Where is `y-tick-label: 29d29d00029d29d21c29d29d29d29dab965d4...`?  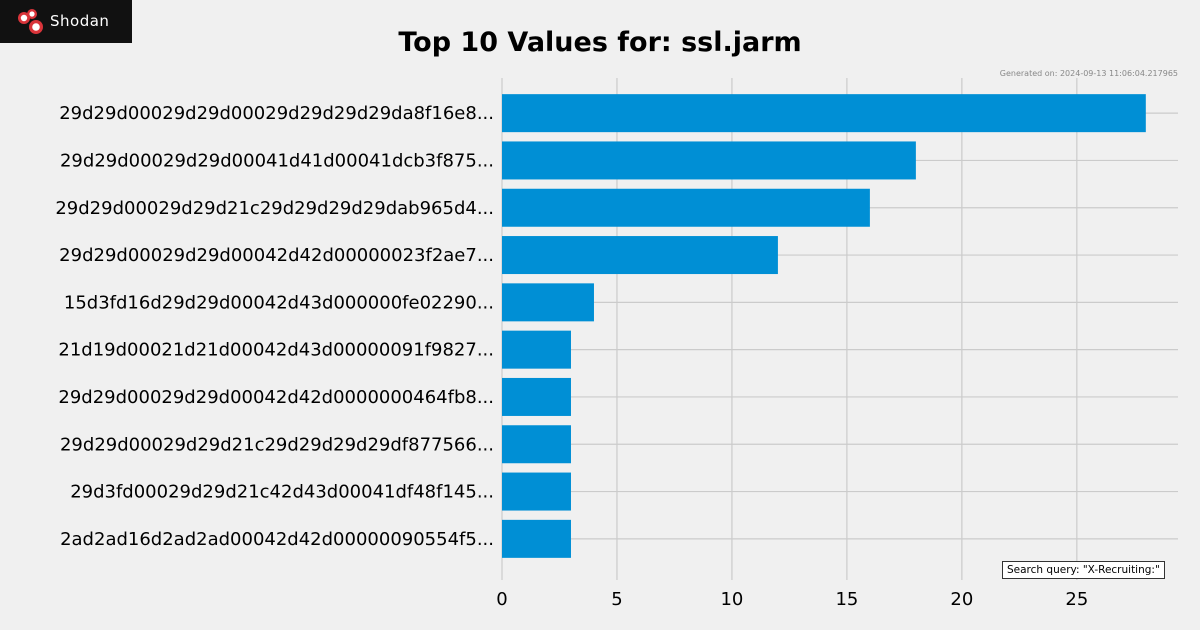 y-tick-label: 29d29d00029d29d21c29d29d29d29dab965d4... is located at coordinates (274, 208).